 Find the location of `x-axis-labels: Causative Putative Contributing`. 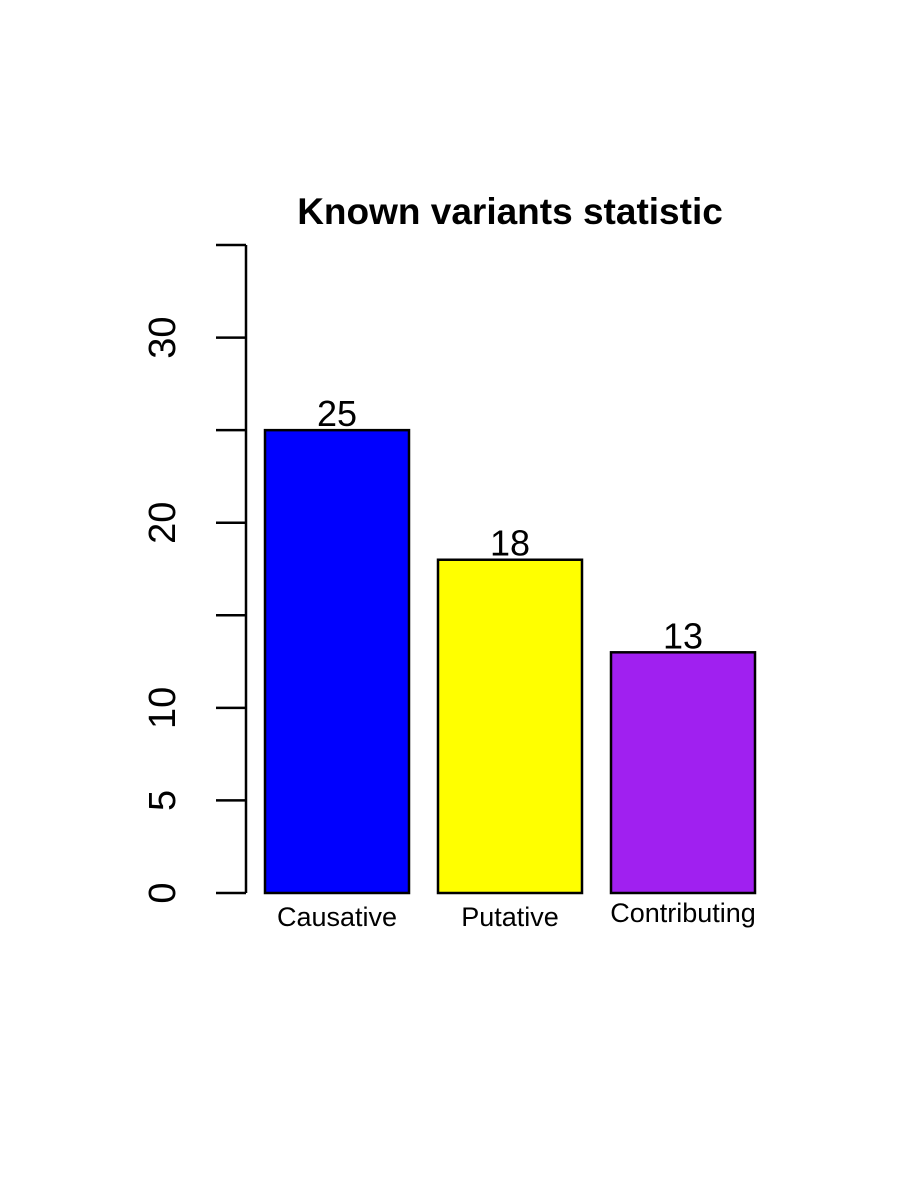

x-axis-labels: Causative Putative Contributing is located at coordinates (516, 915).